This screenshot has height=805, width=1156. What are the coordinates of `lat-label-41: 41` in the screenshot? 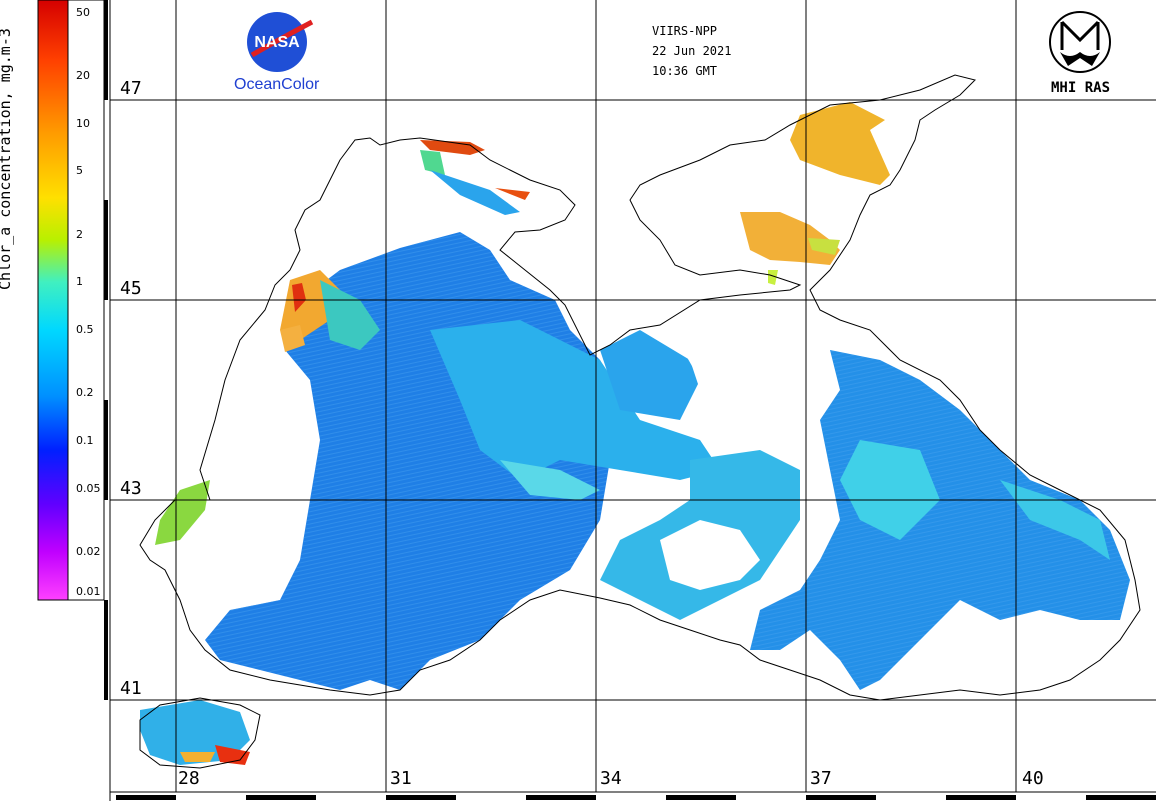 It's located at (131, 688).